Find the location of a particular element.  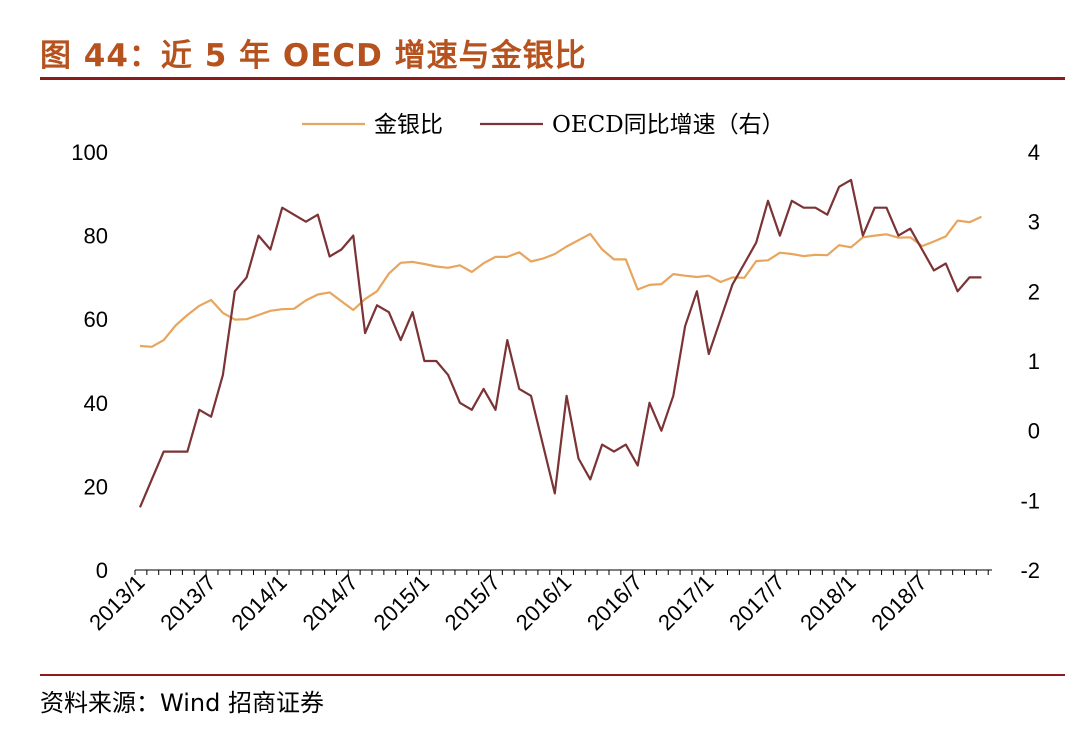

right-tick-label: -2 is located at coordinates (1030, 570).